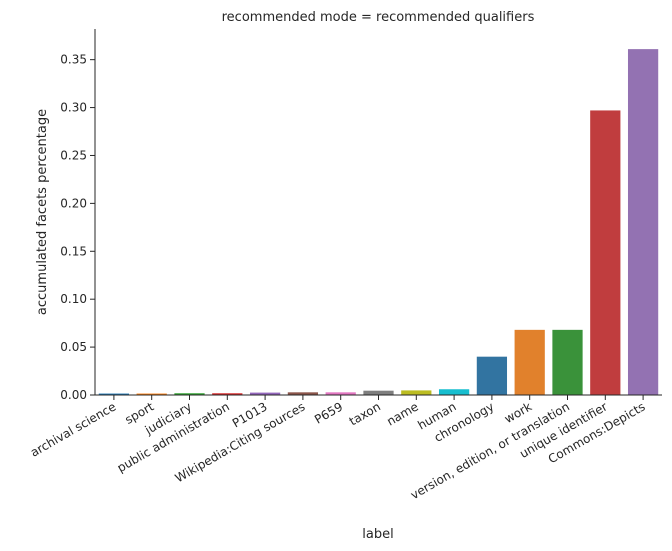 The image size is (672, 551). What do you see at coordinates (73, 251) in the screenshot?
I see `y-tick-label-3: 0.15` at bounding box center [73, 251].